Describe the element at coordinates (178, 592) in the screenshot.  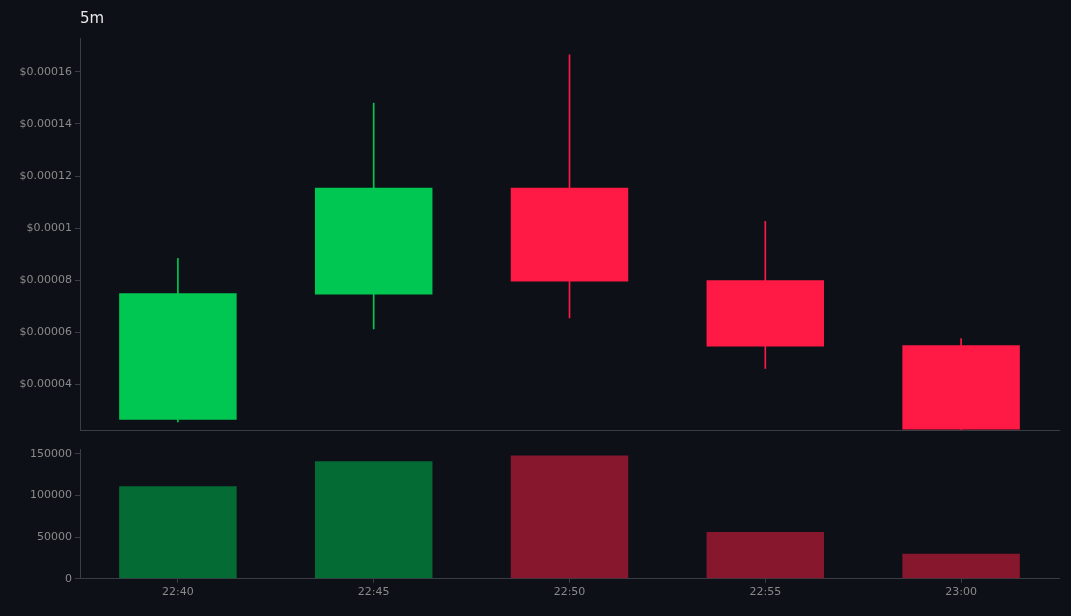
I see `x-tick-label: 22:40` at that location.